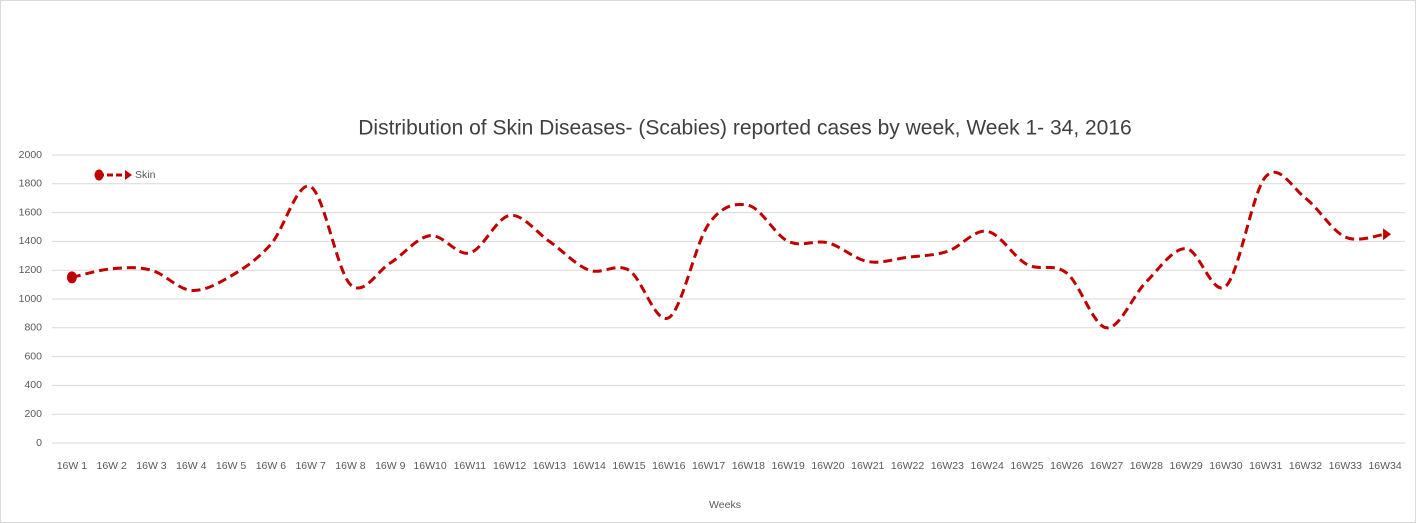  Describe the element at coordinates (1225, 466) in the screenshot. I see `x-tick-label: 16W30` at that location.